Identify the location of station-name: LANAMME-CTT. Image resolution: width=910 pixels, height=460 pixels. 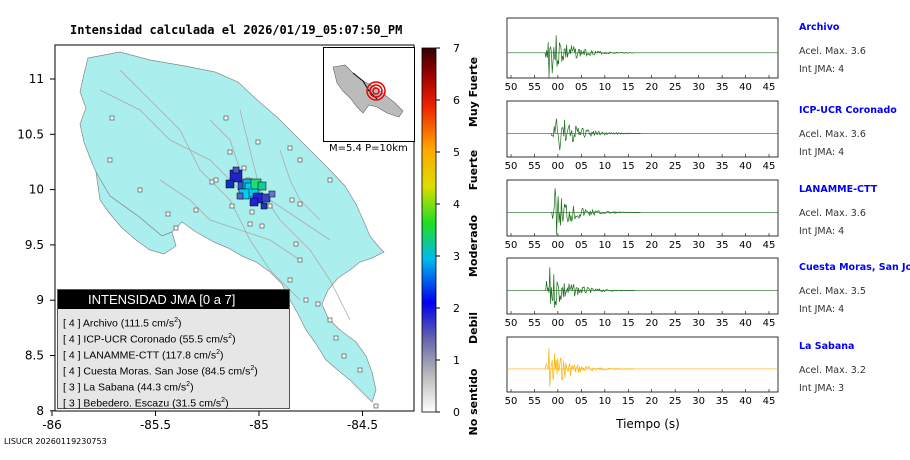
(838, 189).